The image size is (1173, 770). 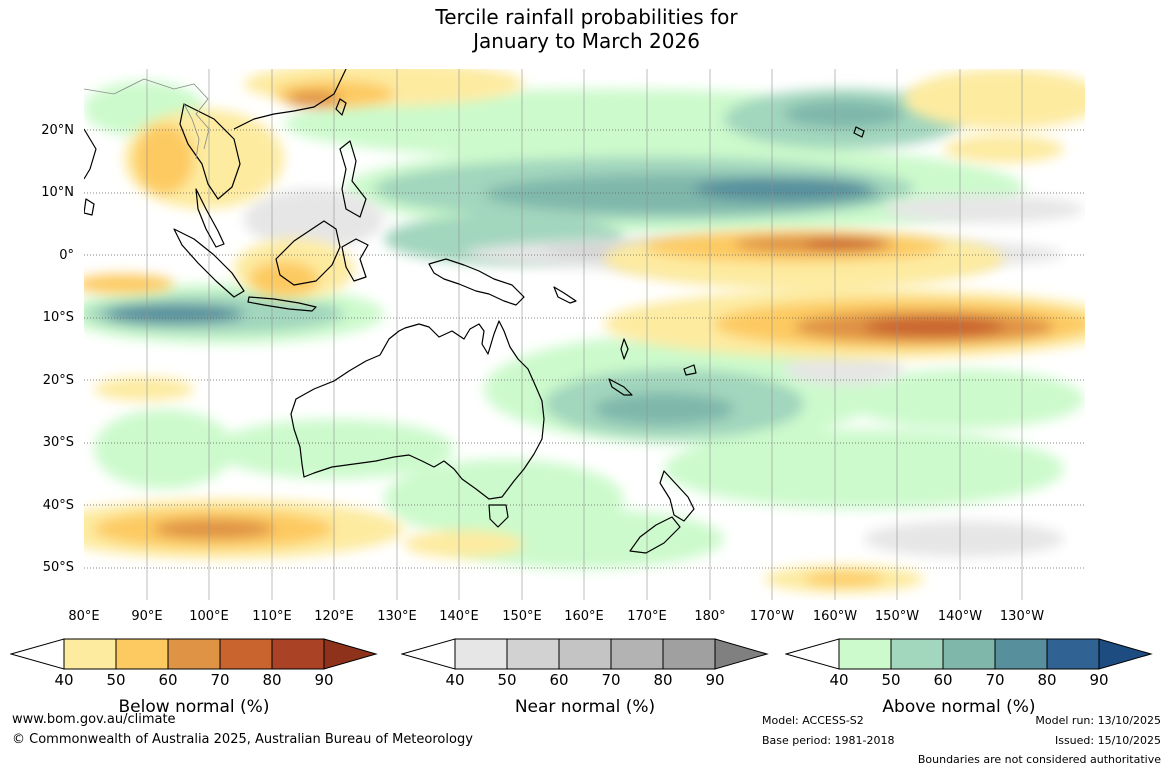 What do you see at coordinates (428, 654) in the screenshot?
I see `near-normal-swatch-under` at bounding box center [428, 654].